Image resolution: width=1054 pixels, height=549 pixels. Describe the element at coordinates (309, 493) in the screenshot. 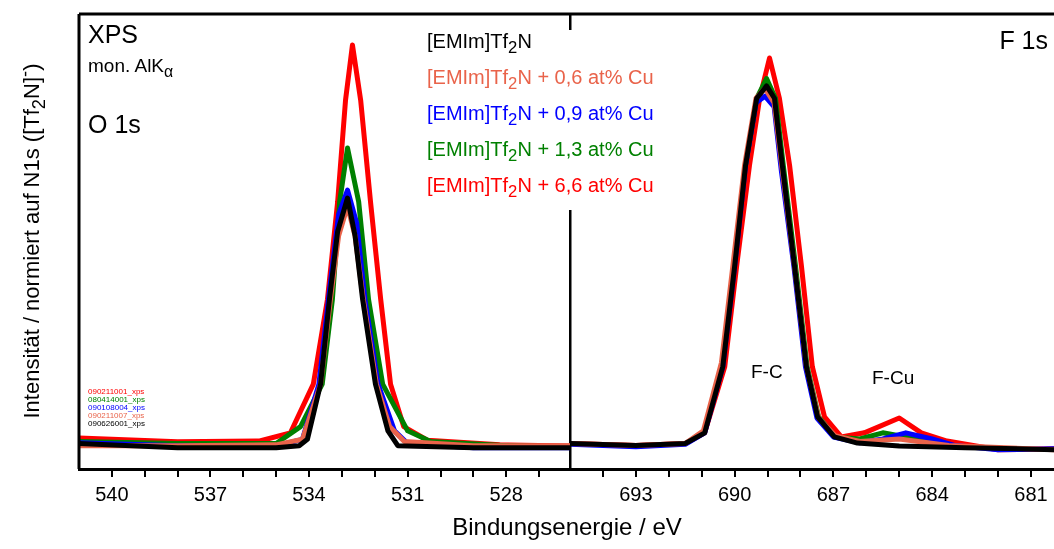

I see `x-tick-label: 534` at that location.